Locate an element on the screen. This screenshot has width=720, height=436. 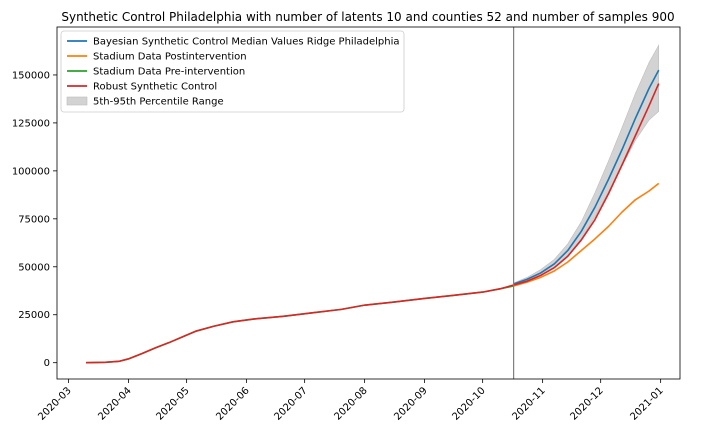
y-tick-label: 50000 is located at coordinates (34, 267).